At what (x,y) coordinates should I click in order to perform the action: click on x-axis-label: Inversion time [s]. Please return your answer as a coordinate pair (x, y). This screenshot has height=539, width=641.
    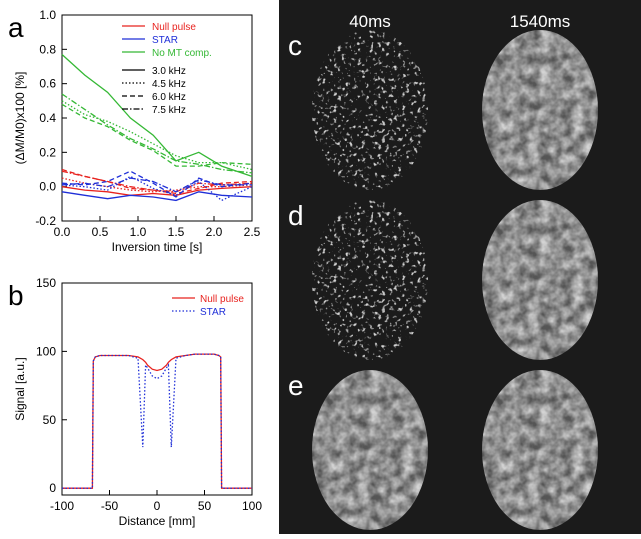
    Looking at the image, I should click on (157, 247).